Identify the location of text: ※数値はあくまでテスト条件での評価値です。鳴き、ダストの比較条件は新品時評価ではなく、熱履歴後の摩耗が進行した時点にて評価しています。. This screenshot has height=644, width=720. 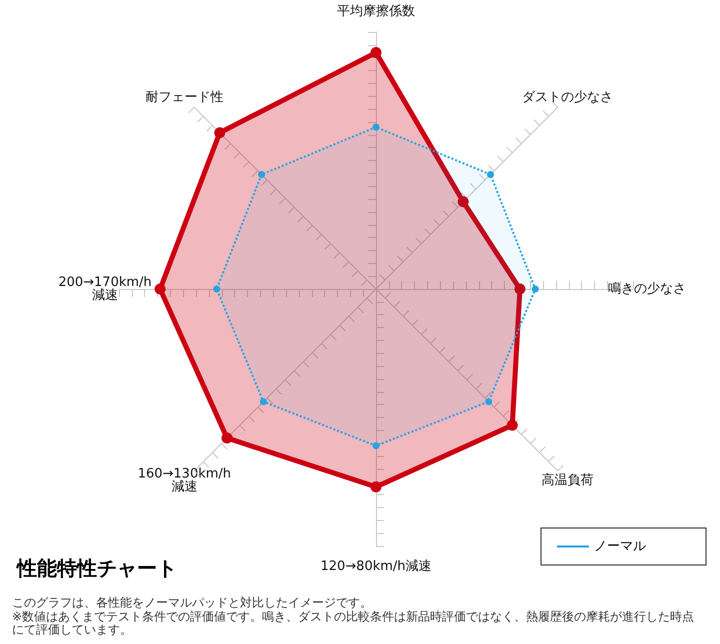
(353, 623).